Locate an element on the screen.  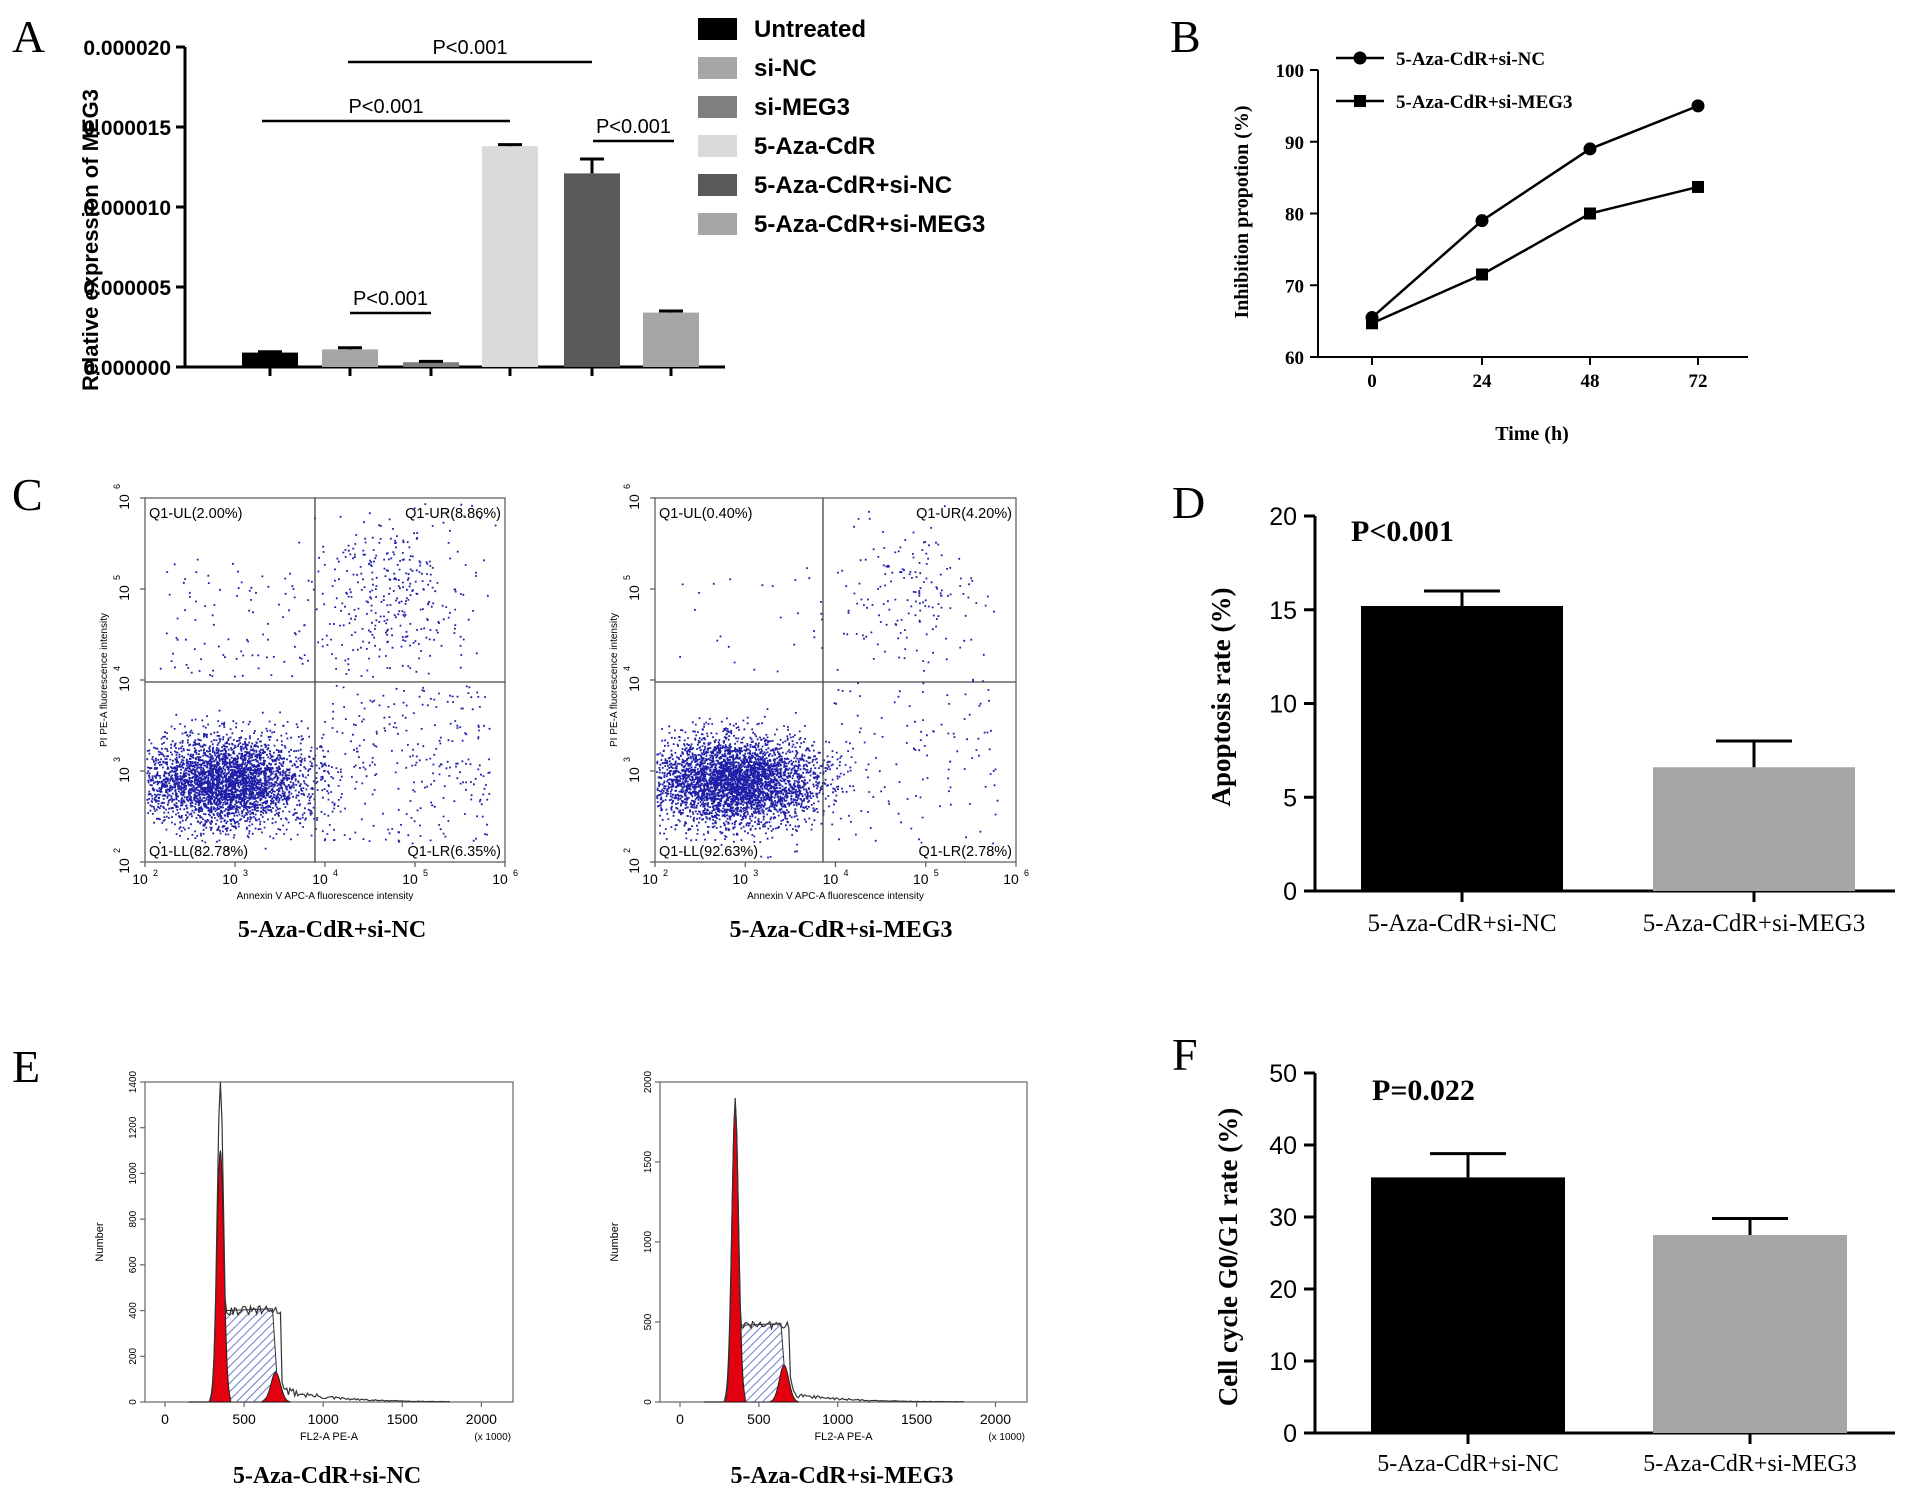
c-quadrant-ur: Q1-UR(4.20%) is located at coordinates (964, 514).